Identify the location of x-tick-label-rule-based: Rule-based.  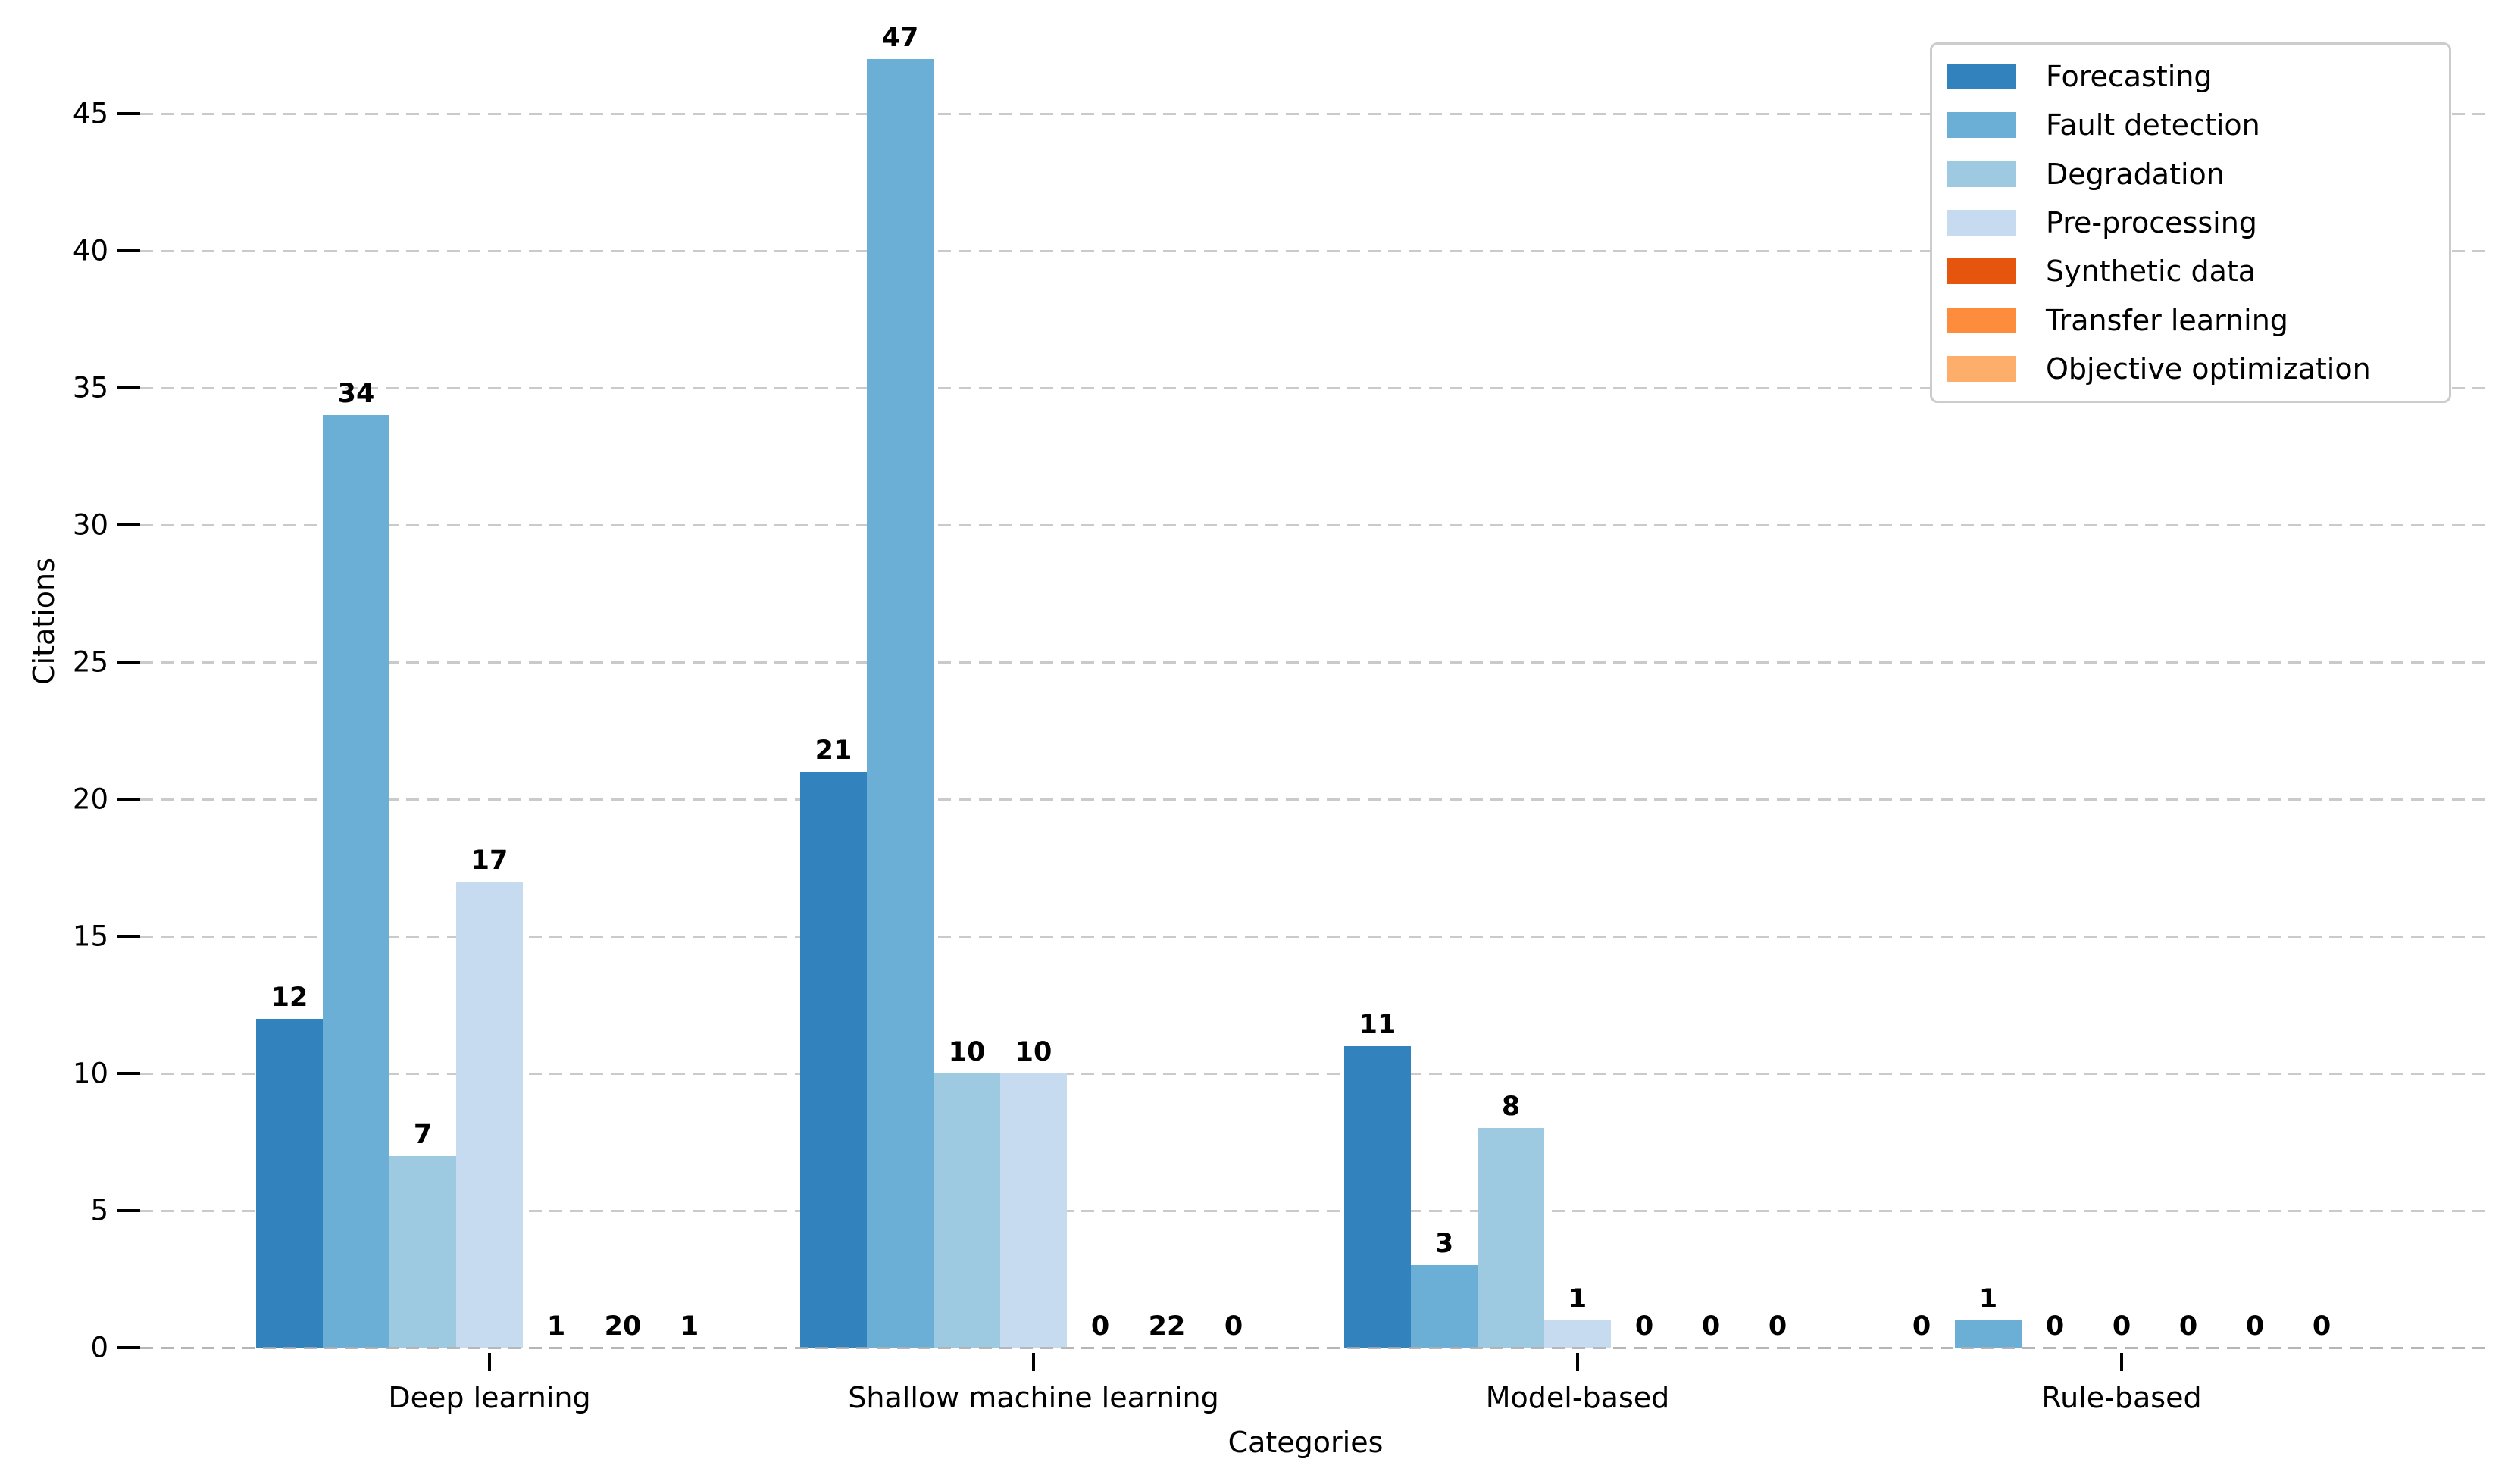
(2121, 1397).